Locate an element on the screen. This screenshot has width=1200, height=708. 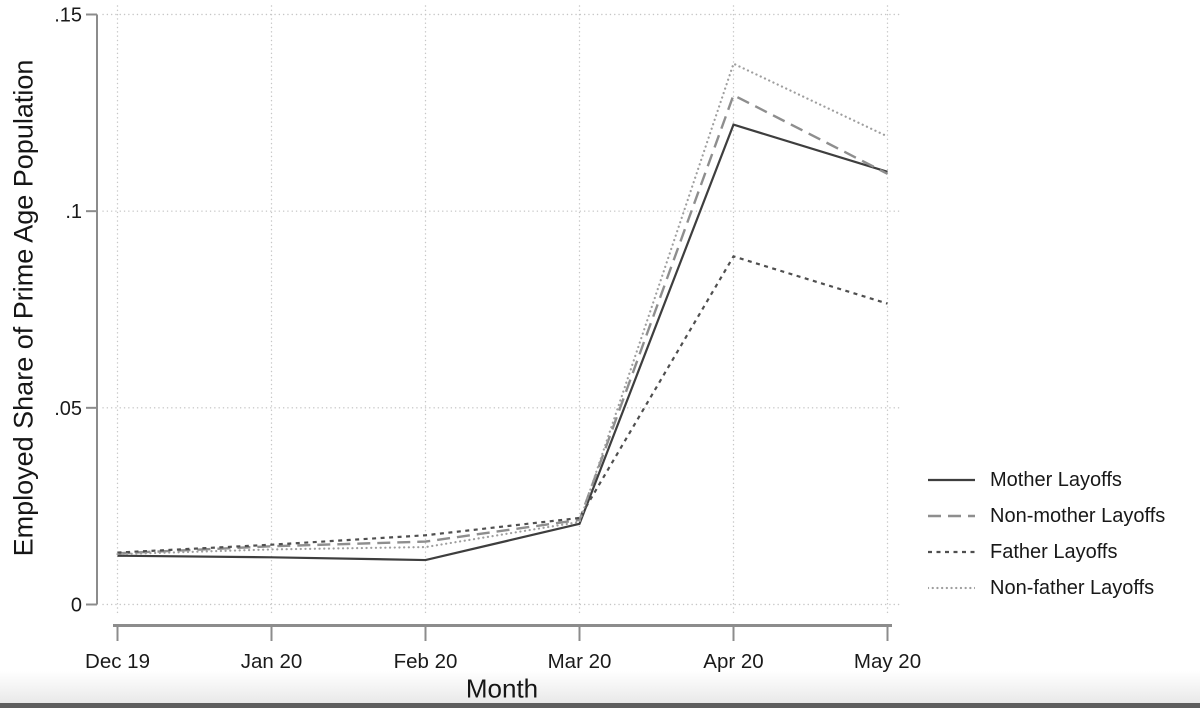
legend-item-non-mother: Non-mother Layoffs is located at coordinates (1046, 516).